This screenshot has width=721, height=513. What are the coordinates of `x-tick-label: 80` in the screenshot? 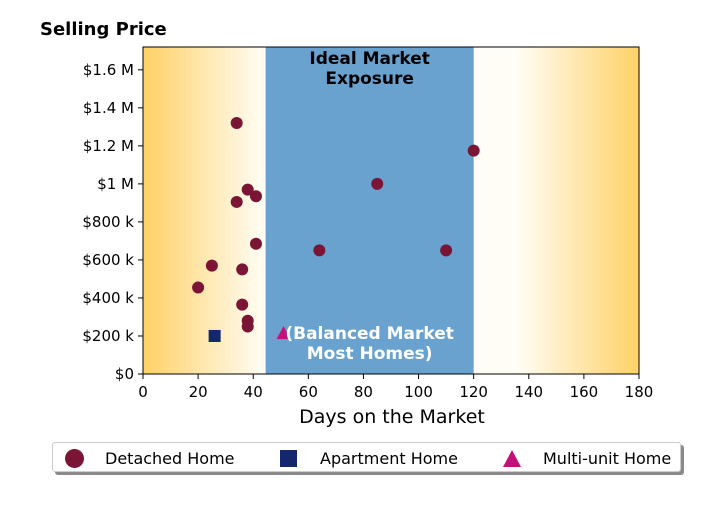 It's located at (363, 392).